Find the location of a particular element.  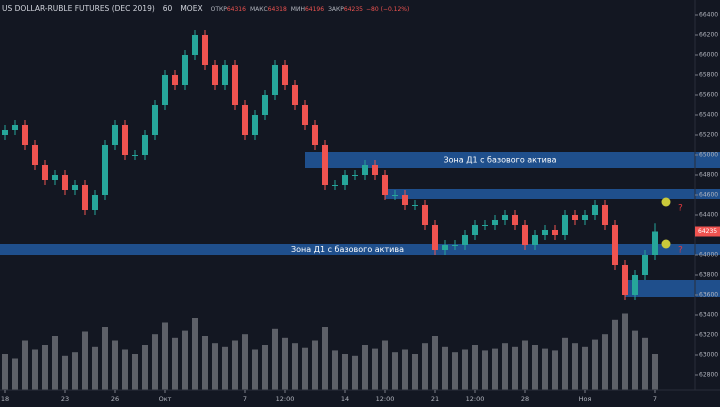

y-tick-label: 64400 is located at coordinates (708, 215).